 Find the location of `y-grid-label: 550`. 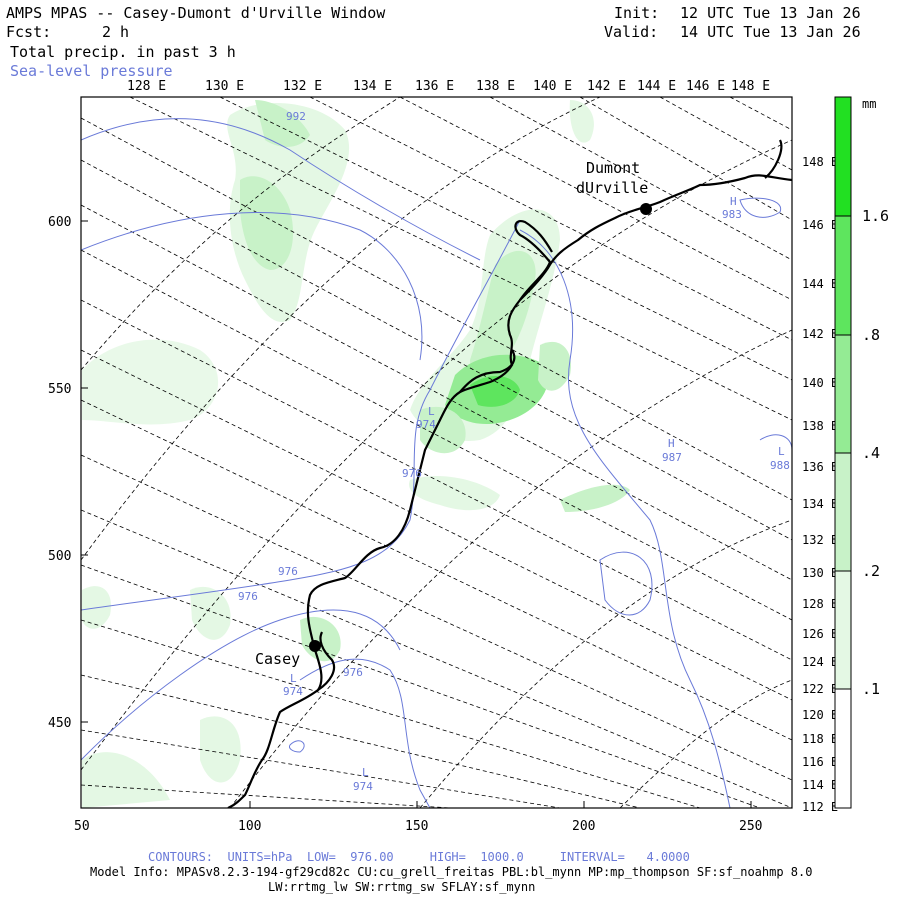

y-grid-label: 550 is located at coordinates (59, 389).